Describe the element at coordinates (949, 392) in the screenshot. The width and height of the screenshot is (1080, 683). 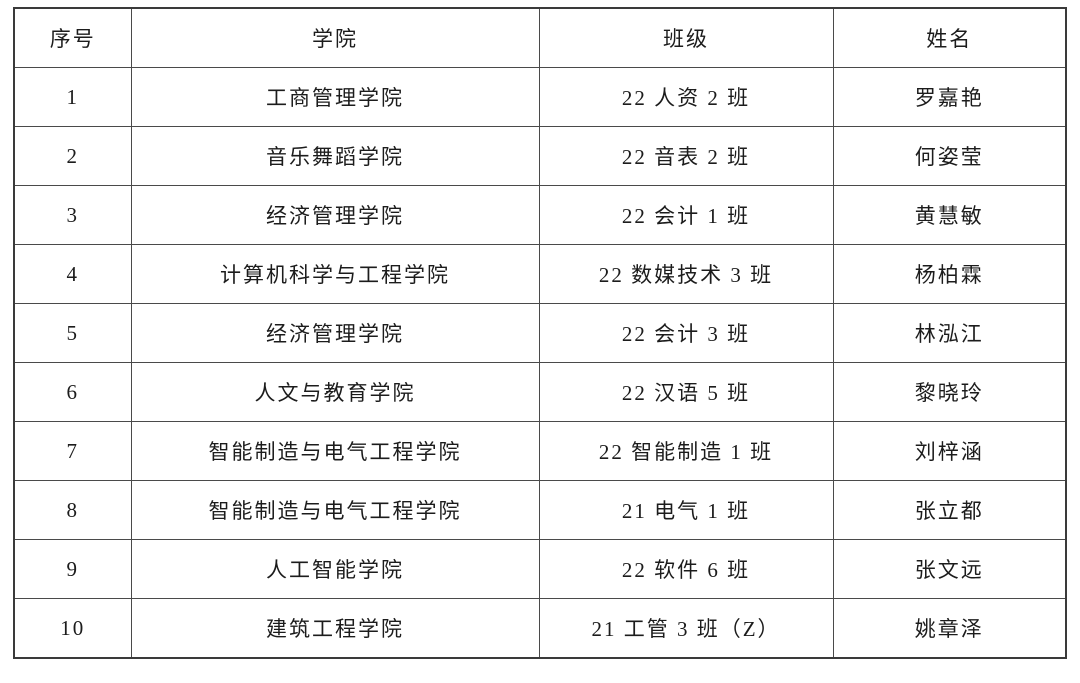
I see `cell-name: 黎晓玲` at that location.